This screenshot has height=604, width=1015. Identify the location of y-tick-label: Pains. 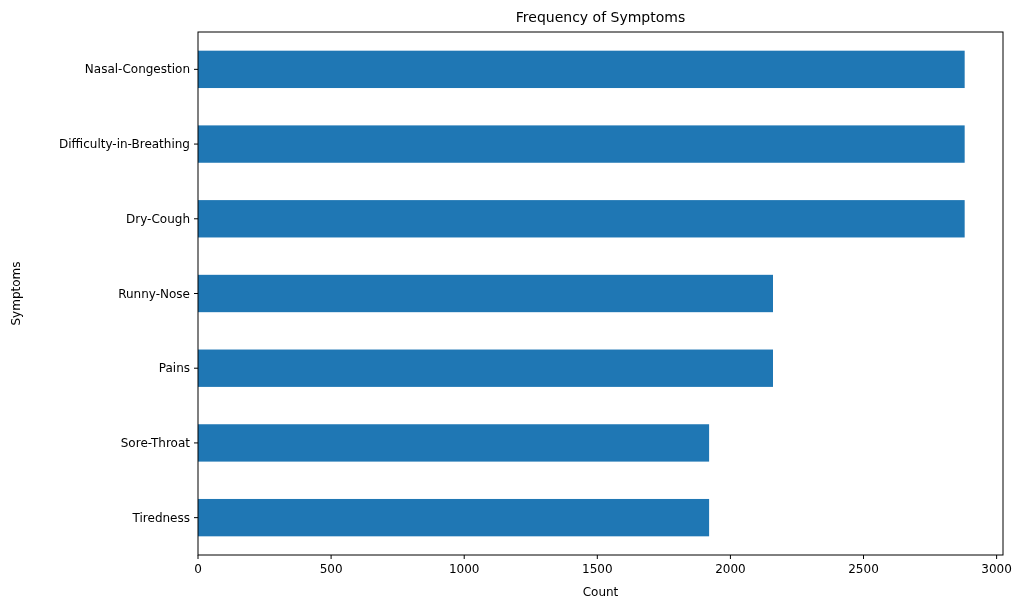
(174, 368).